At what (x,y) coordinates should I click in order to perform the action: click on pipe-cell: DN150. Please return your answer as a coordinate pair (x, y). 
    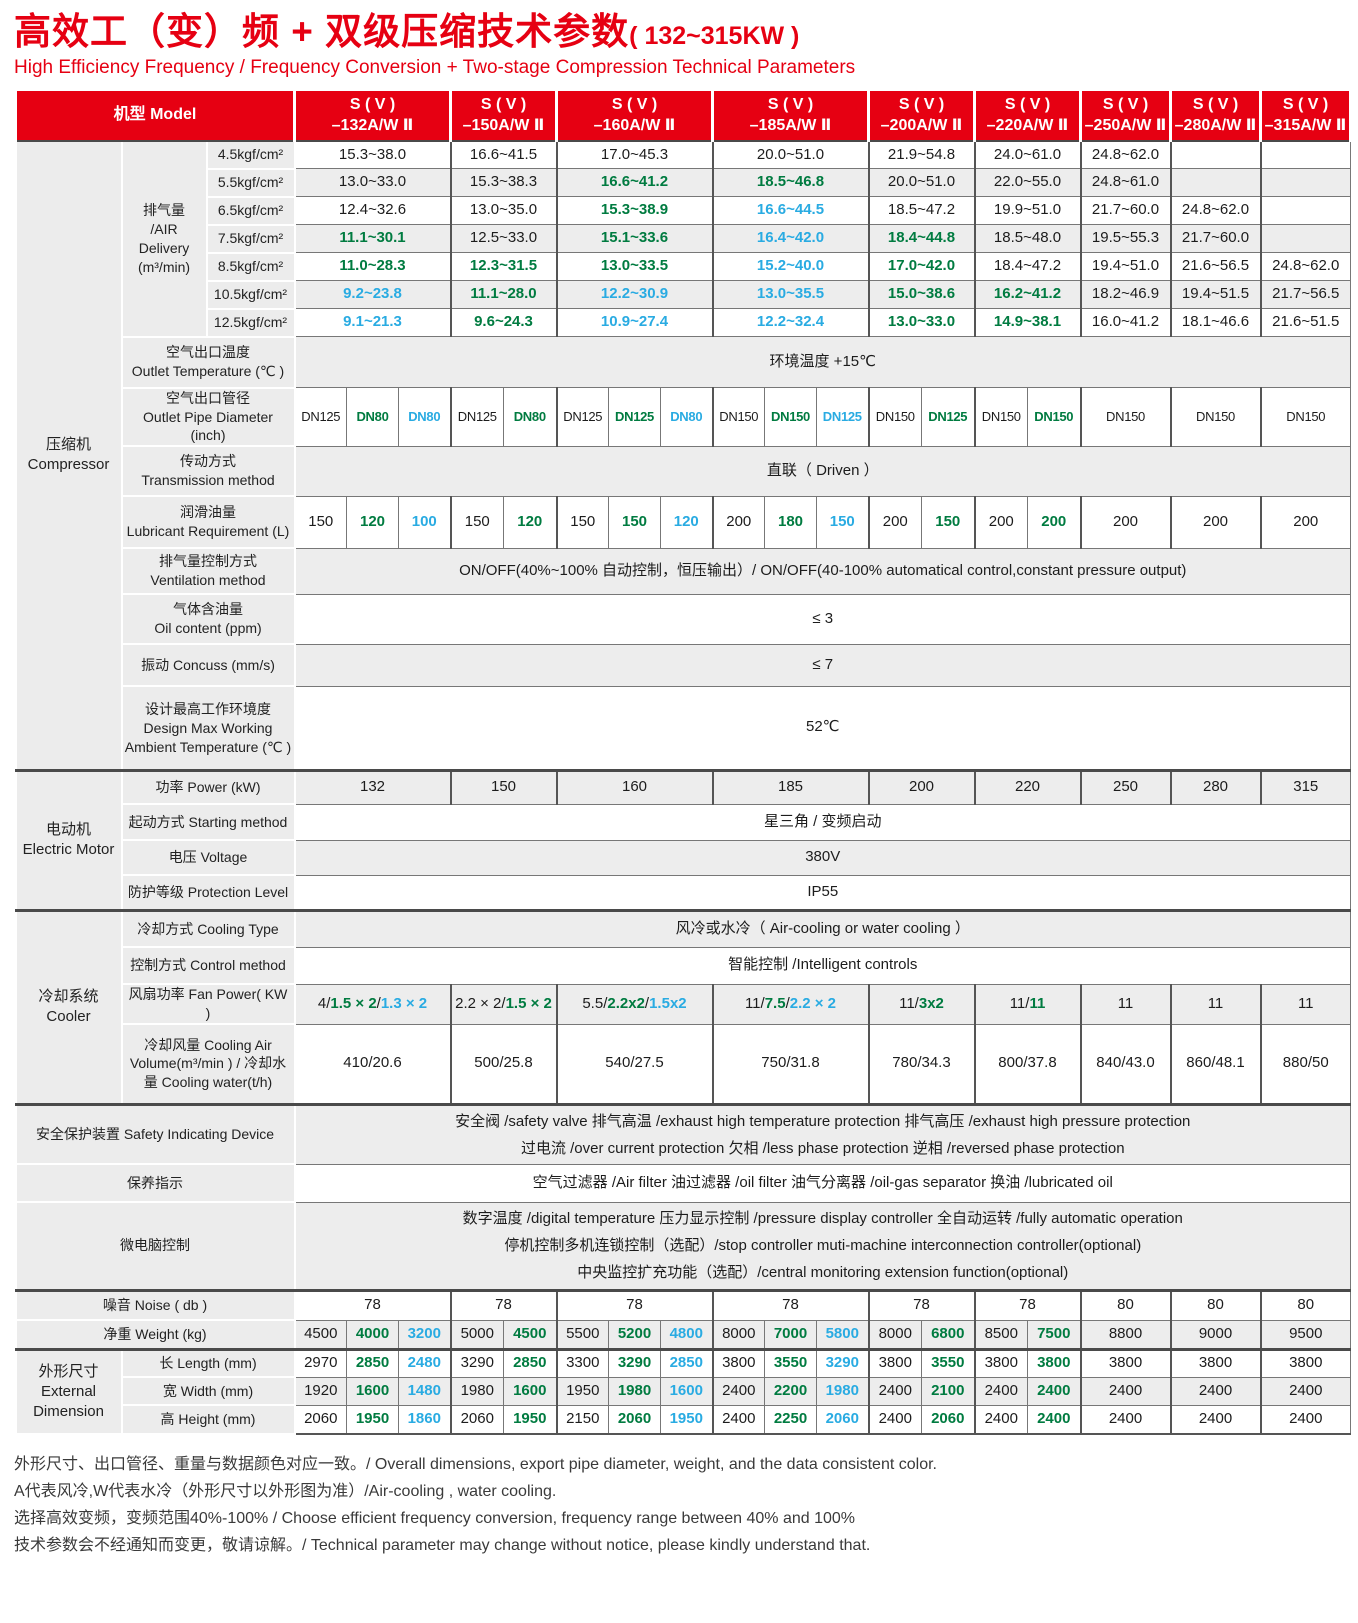
    Looking at the image, I should click on (1305, 417).